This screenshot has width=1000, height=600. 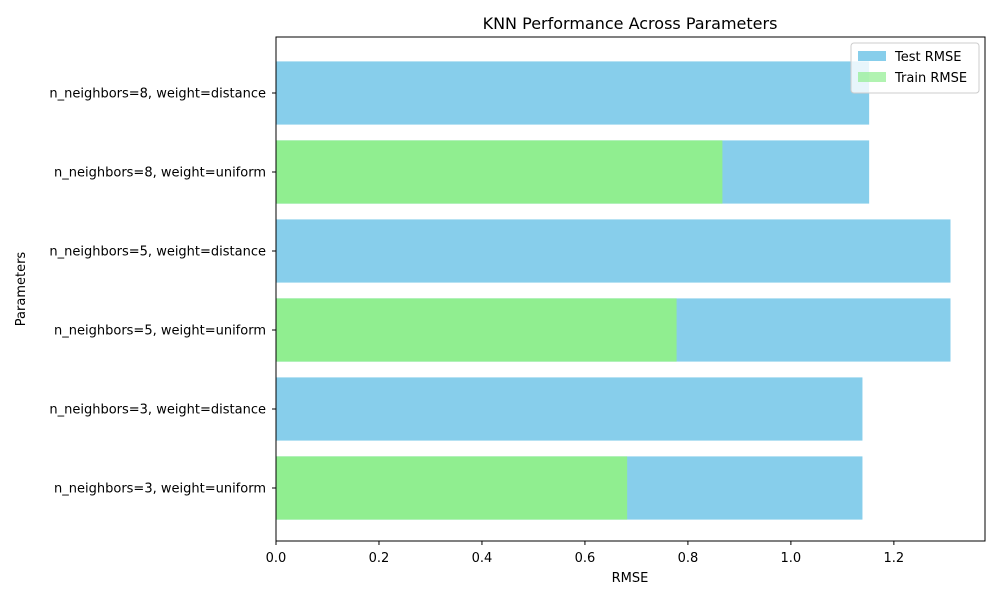 What do you see at coordinates (791, 558) in the screenshot?
I see `x-tick-label: 1.0` at bounding box center [791, 558].